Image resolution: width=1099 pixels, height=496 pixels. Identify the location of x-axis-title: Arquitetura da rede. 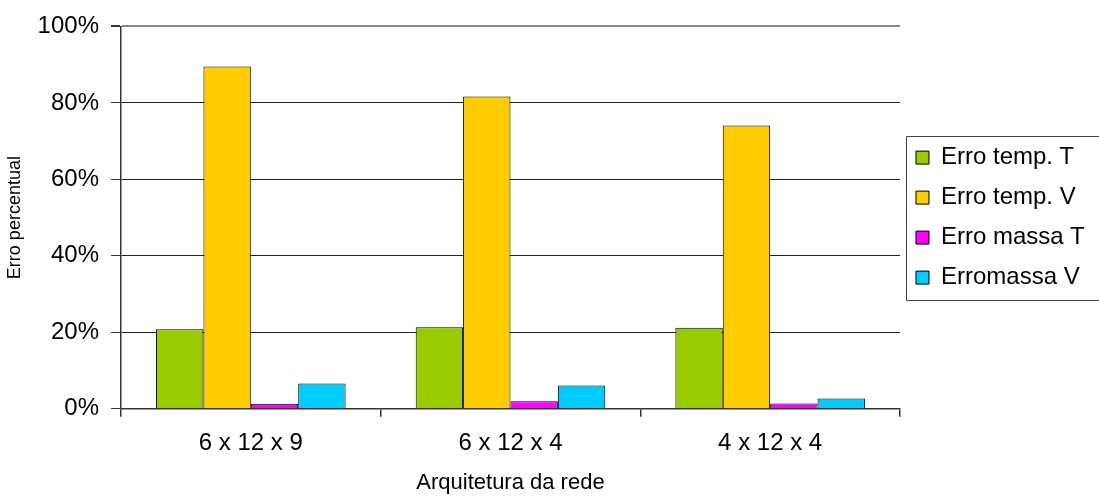
(510, 481).